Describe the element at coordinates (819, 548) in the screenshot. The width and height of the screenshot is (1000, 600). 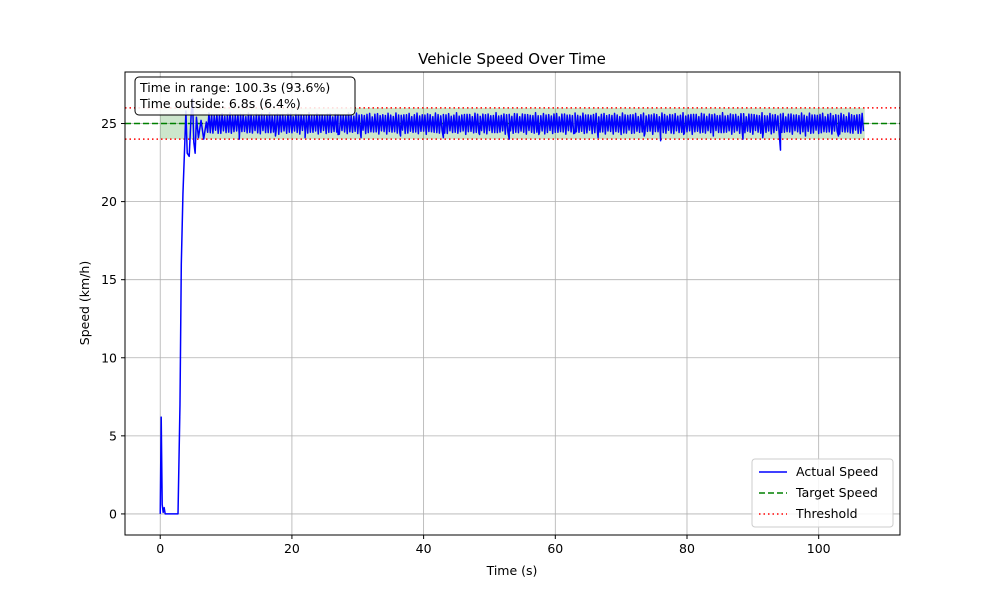
I see `x-tick-label: 100` at that location.